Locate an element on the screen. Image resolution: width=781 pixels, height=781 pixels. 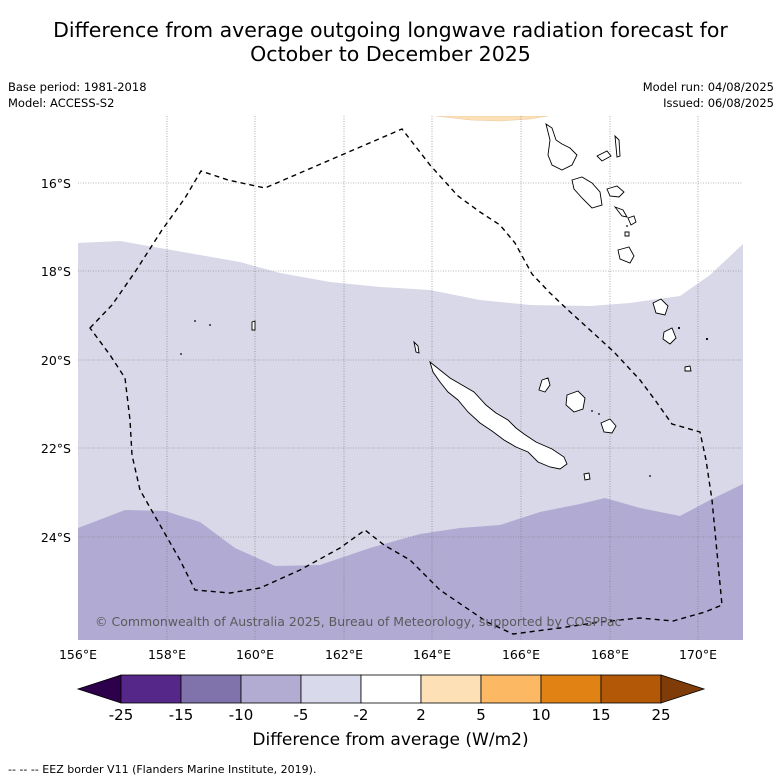
lon-label: 164°E is located at coordinates (432, 654).